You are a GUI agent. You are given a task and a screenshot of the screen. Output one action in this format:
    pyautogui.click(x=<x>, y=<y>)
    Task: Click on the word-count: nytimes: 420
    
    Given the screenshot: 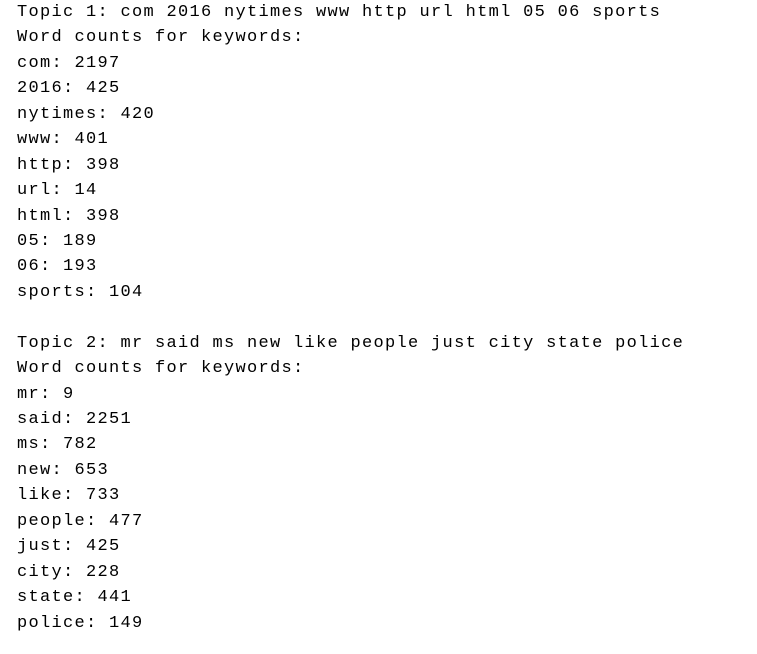 What is the action you would take?
    pyautogui.click(x=86, y=114)
    